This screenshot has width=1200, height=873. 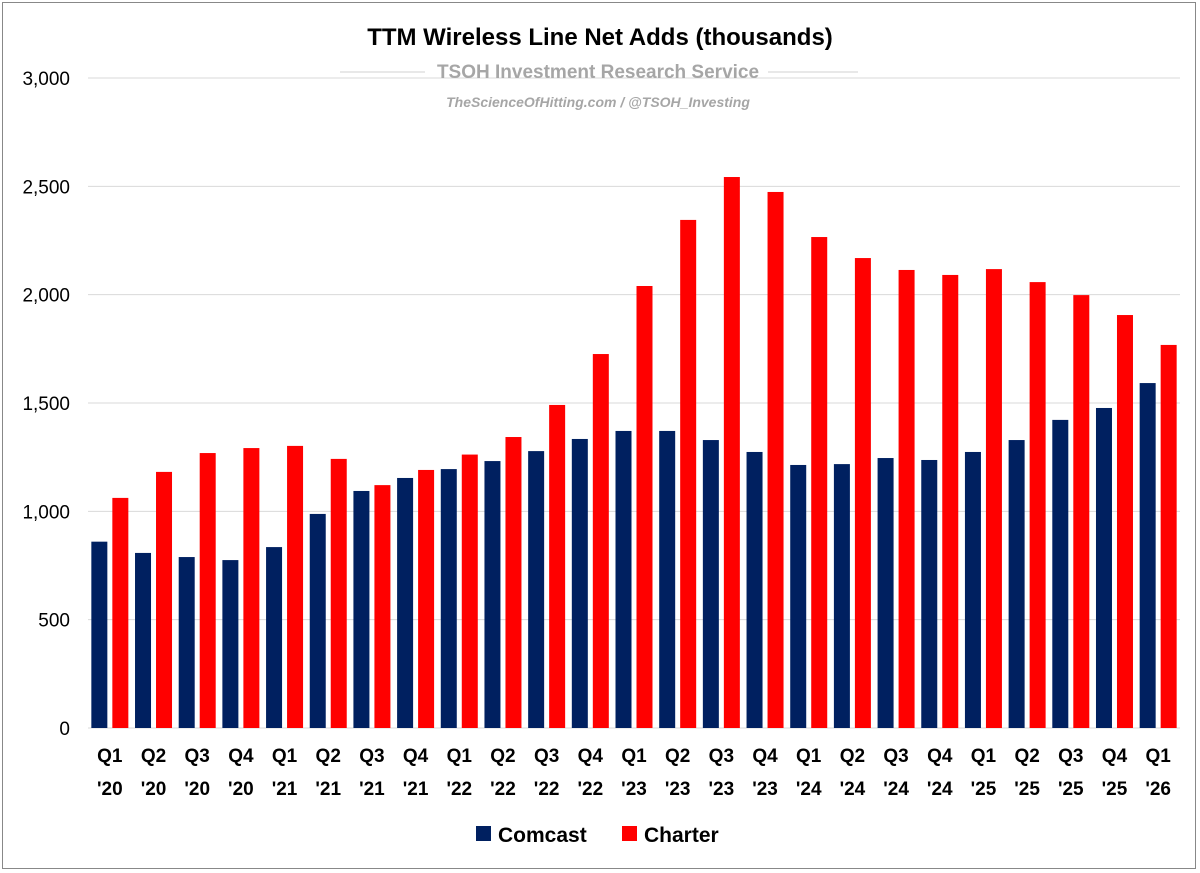 I want to click on y-tick-label: 500, so click(x=54, y=621).